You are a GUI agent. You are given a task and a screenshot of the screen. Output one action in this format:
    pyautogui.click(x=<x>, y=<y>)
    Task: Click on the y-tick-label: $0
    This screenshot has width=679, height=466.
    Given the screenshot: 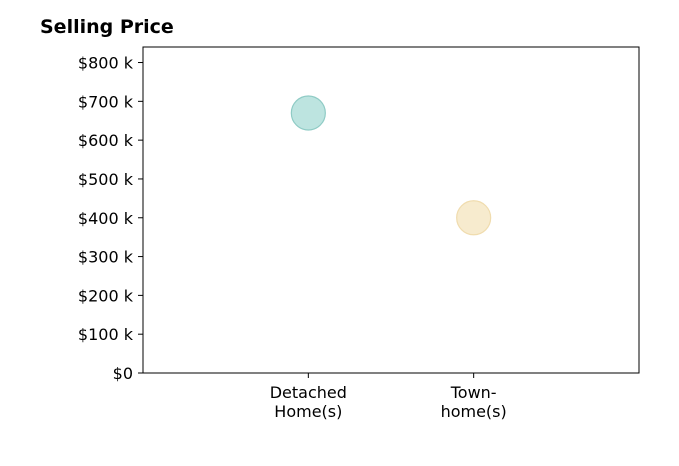 What is the action you would take?
    pyautogui.click(x=123, y=373)
    